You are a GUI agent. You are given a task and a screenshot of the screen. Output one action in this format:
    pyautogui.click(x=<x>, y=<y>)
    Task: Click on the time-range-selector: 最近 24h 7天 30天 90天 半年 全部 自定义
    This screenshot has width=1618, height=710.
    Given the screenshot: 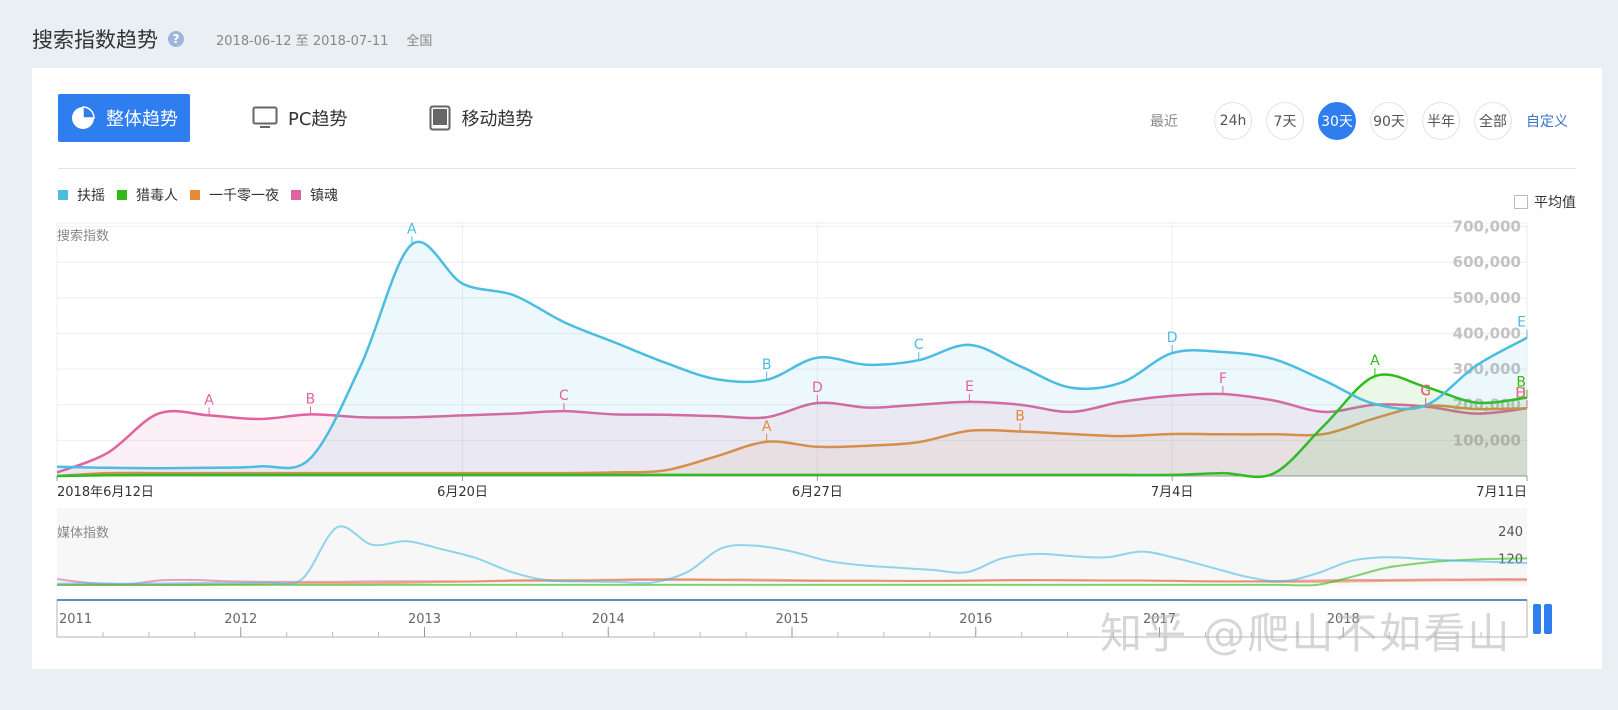 What is the action you would take?
    pyautogui.click(x=1359, y=121)
    